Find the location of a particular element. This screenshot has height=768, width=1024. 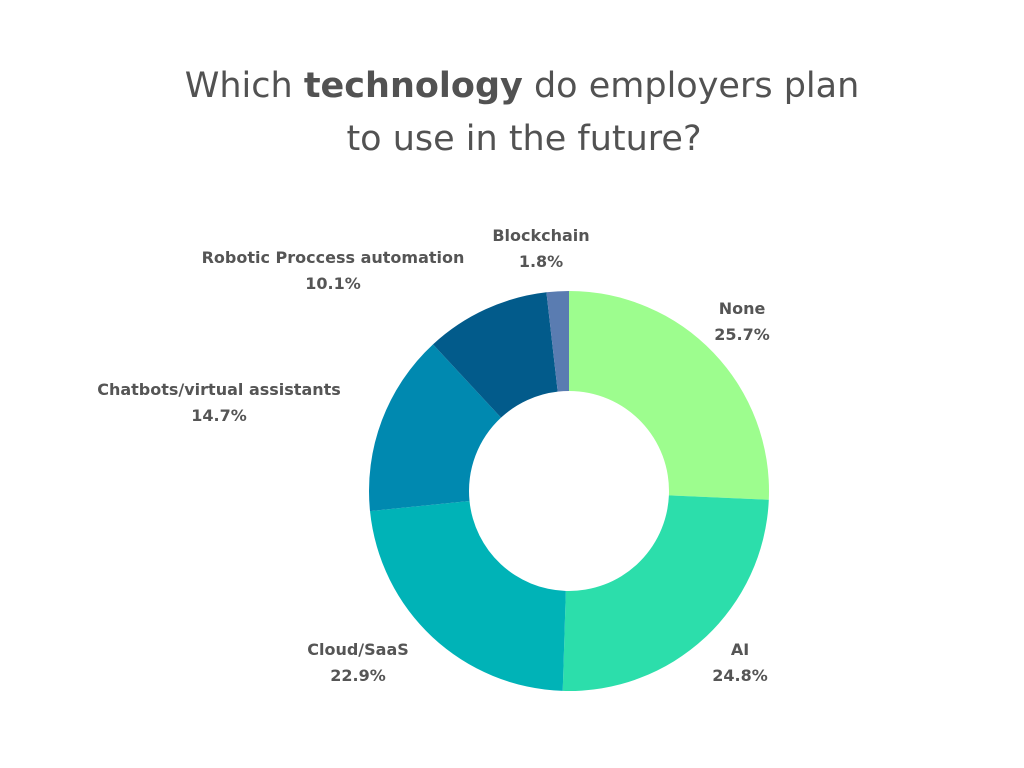

slice-label: Blockchain is located at coordinates (540, 235).